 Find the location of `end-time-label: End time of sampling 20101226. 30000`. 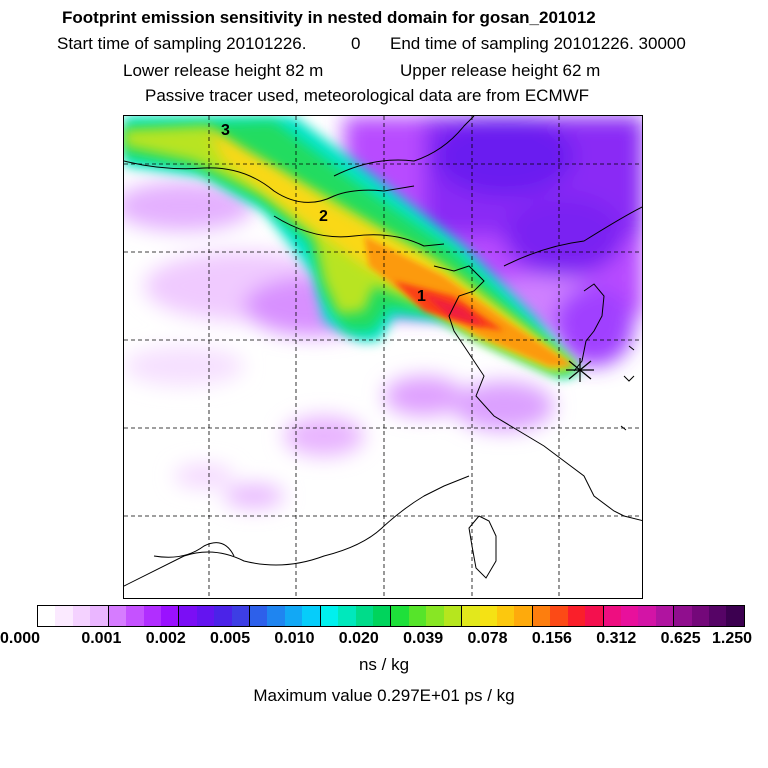

end-time-label: End time of sampling 20101226. 30000 is located at coordinates (538, 43).